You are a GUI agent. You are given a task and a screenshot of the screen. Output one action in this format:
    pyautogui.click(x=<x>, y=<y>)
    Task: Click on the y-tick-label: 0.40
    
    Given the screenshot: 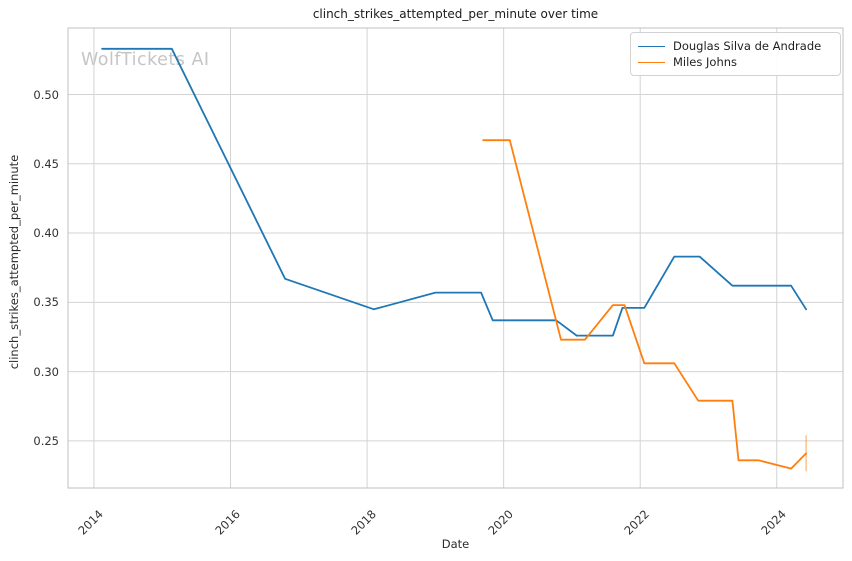 What is the action you would take?
    pyautogui.click(x=46, y=233)
    